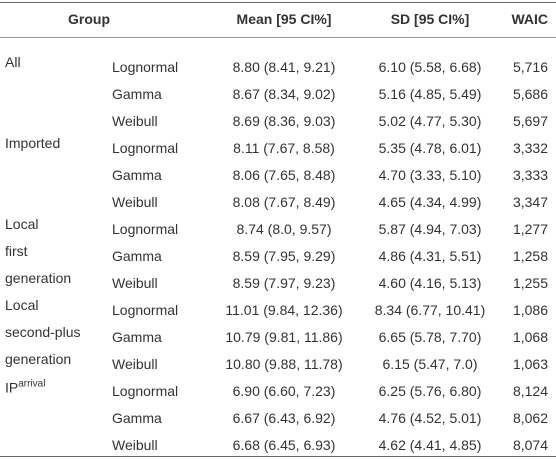  Describe the element at coordinates (530, 310) in the screenshot. I see `waic-cell: 1,086` at that location.